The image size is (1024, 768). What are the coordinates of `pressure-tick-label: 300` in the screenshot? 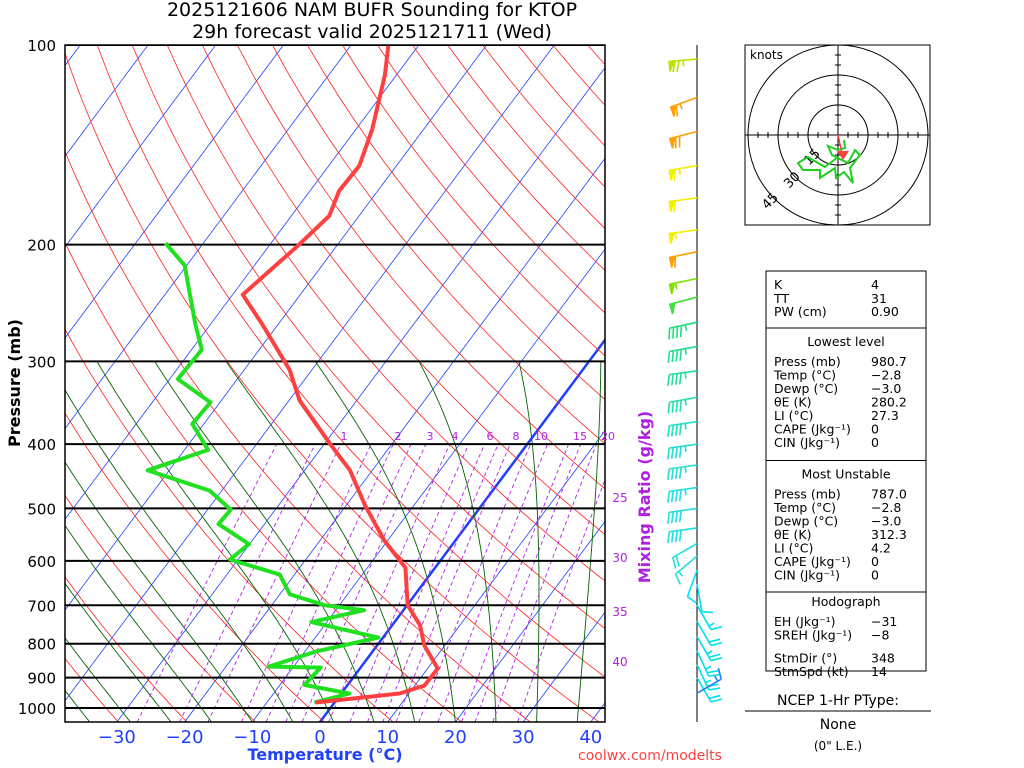 It's located at (41, 362).